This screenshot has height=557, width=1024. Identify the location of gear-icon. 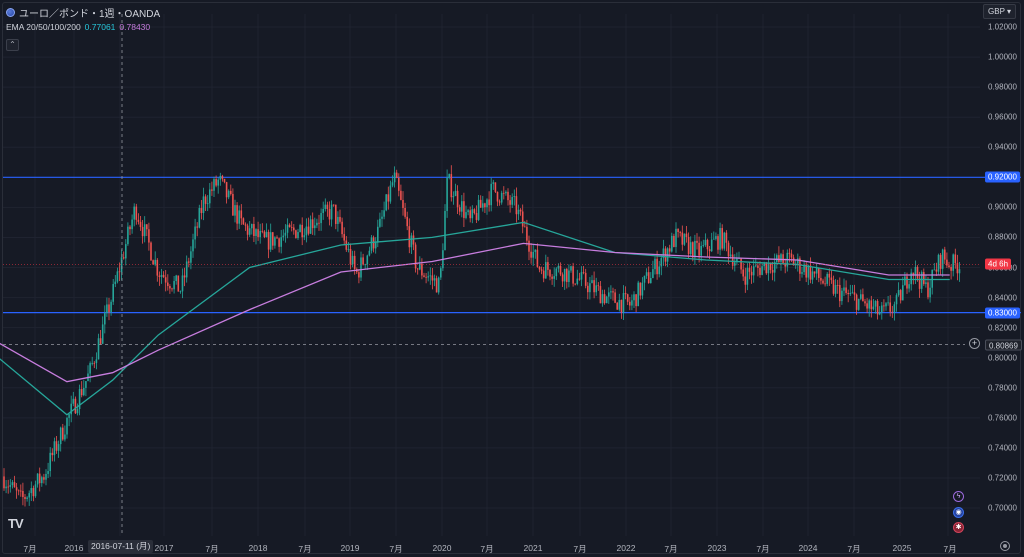
(1005, 546).